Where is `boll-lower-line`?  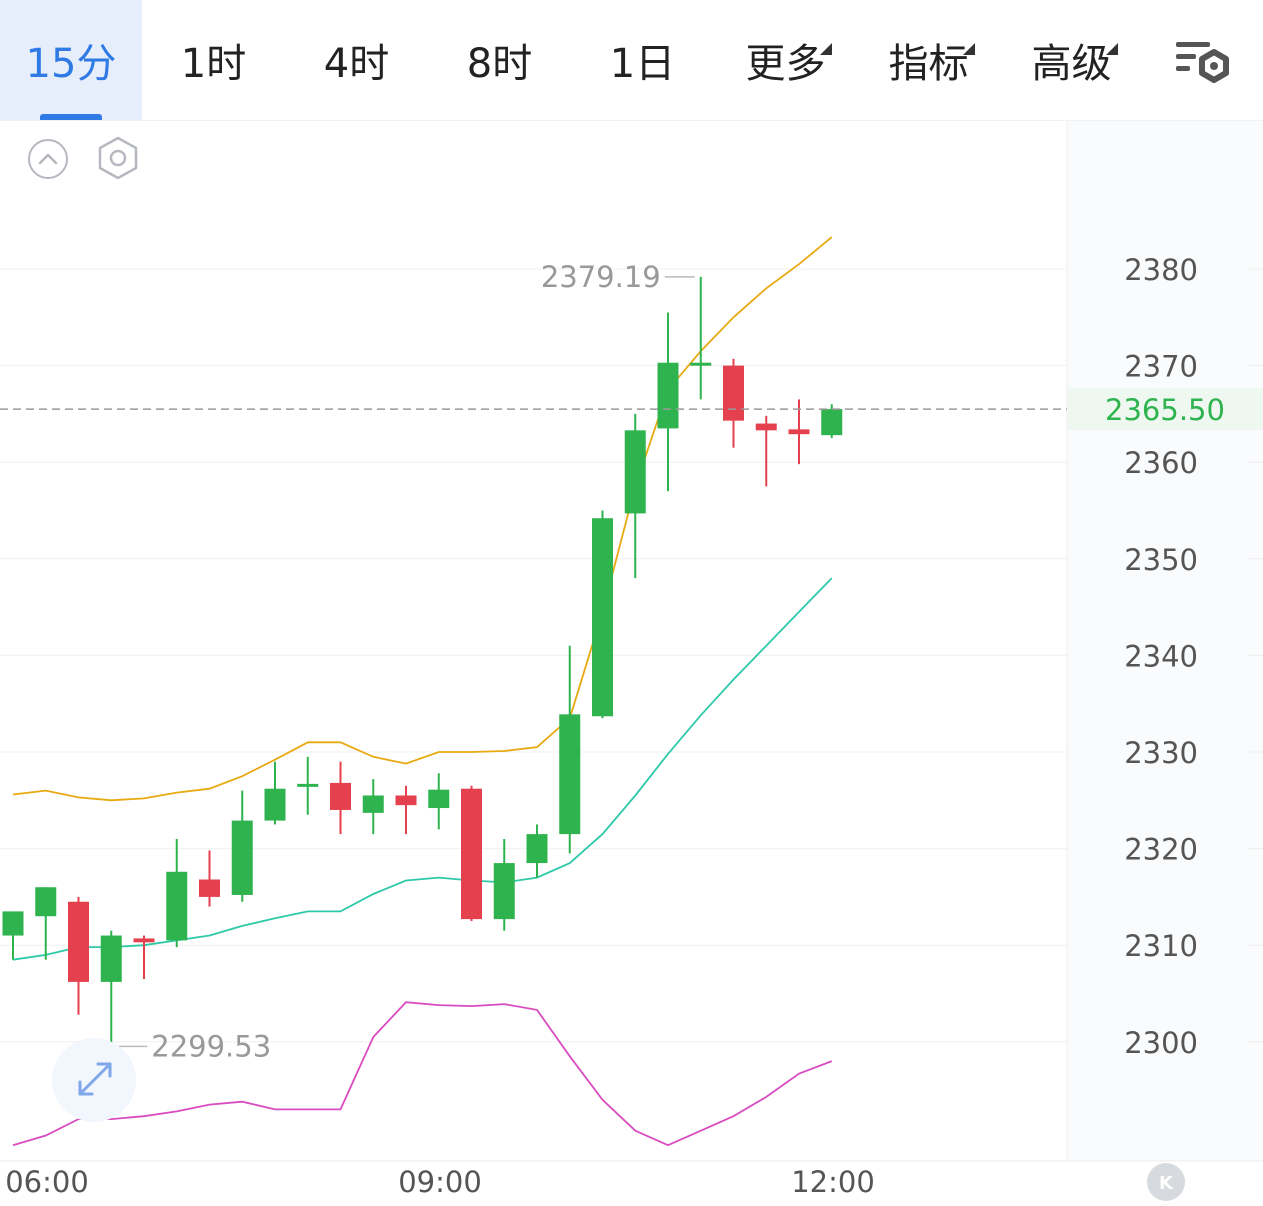
boll-lower-line is located at coordinates (422, 1074).